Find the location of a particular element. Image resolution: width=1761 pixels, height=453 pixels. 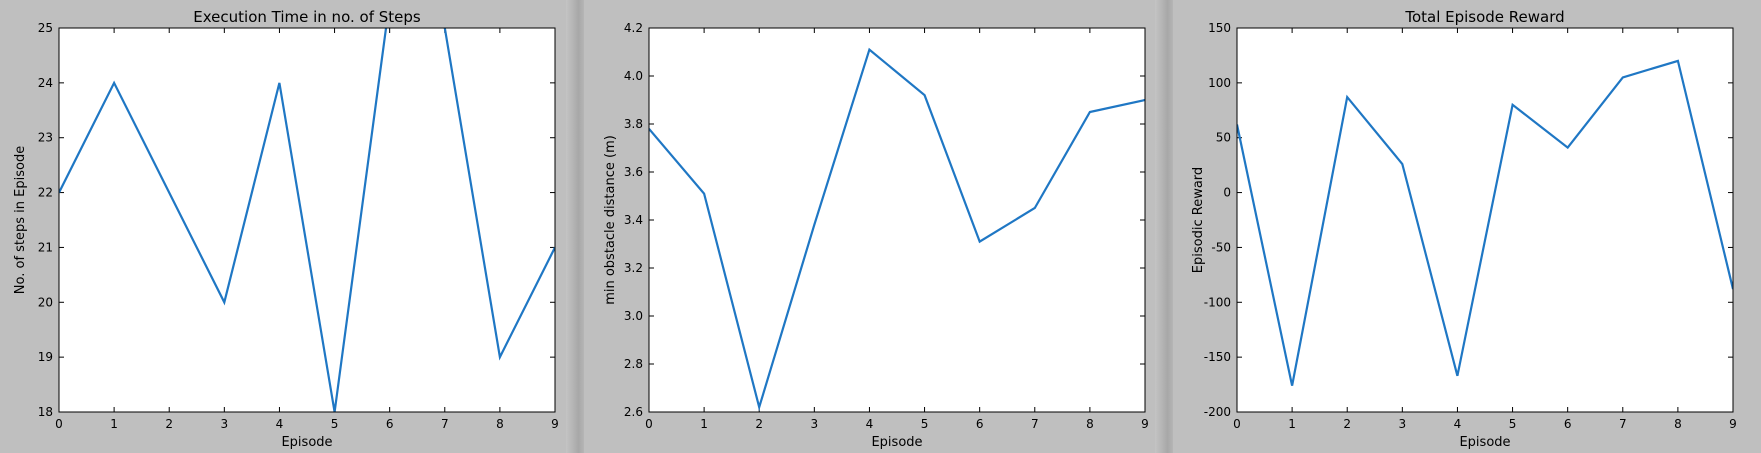

y-tick-label: 0 is located at coordinates (1227, 193).